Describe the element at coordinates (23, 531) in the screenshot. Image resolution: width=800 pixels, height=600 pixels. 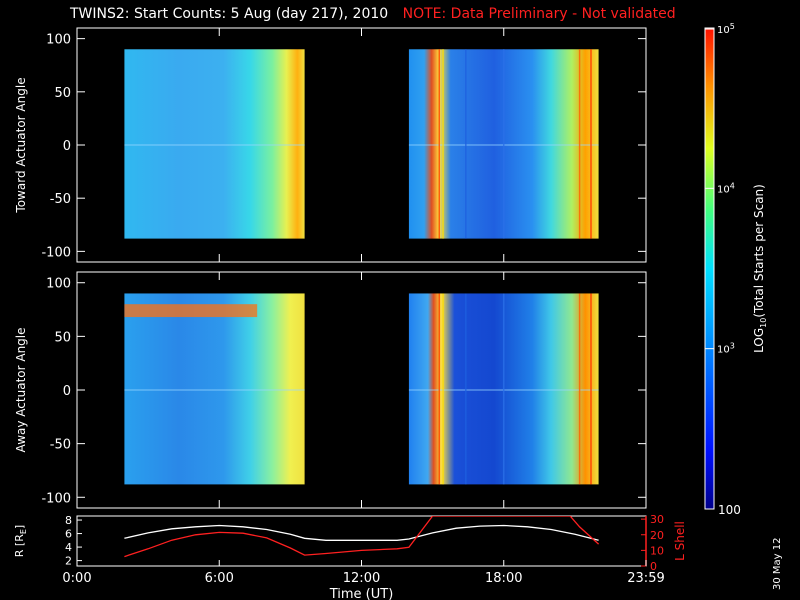
I see `radius-label-sub: E` at that location.